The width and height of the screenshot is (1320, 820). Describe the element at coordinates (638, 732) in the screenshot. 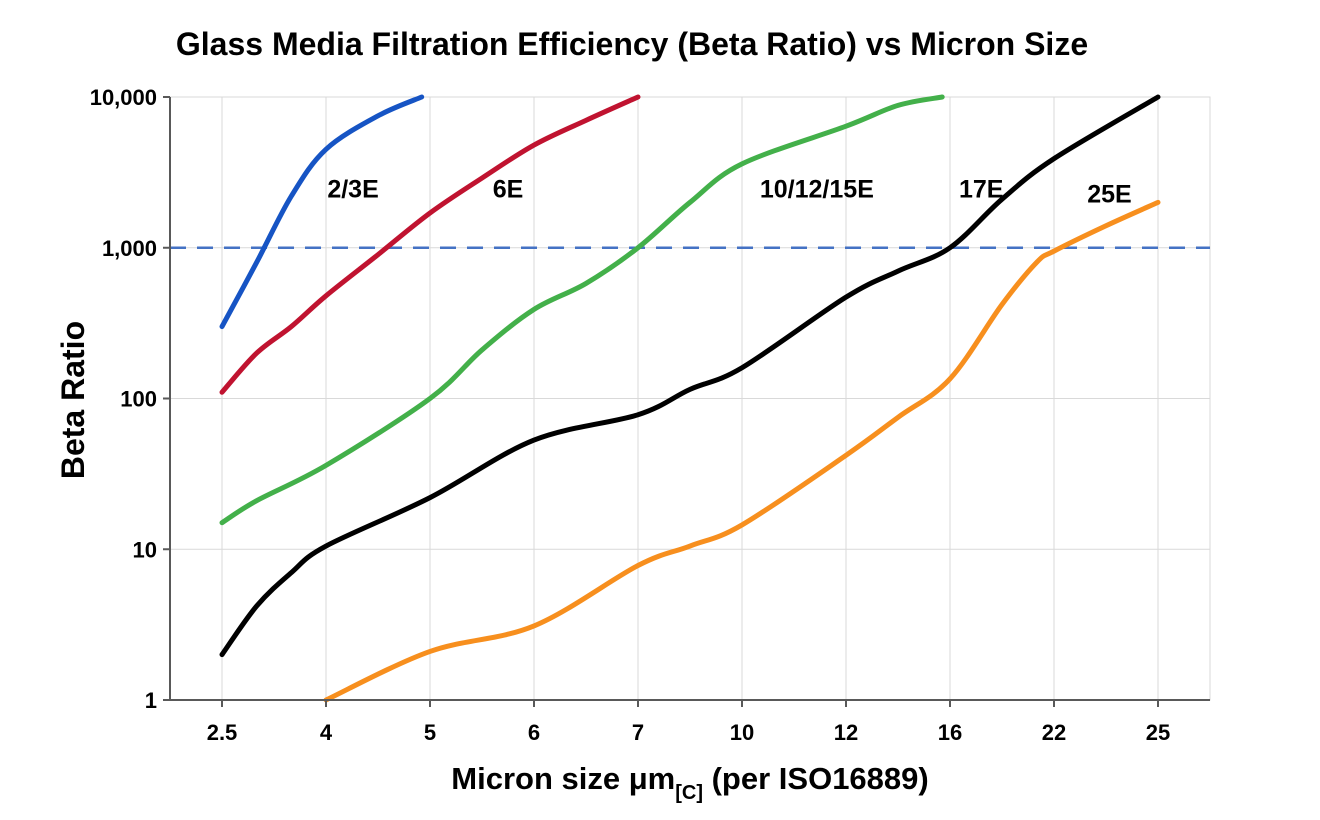

I see `x-tick-label: 7` at that location.